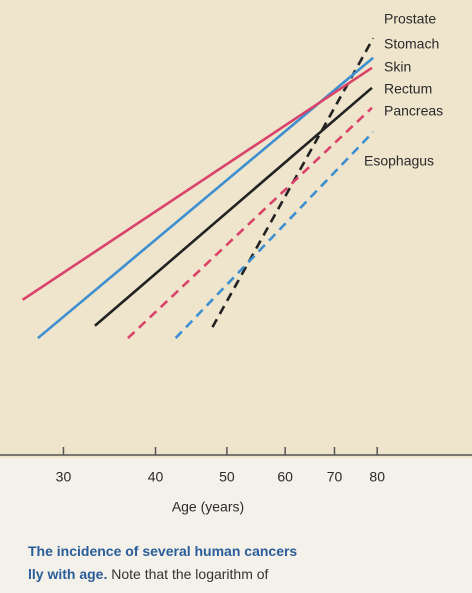  What do you see at coordinates (64, 477) in the screenshot?
I see `x-tick-label: 30` at bounding box center [64, 477].